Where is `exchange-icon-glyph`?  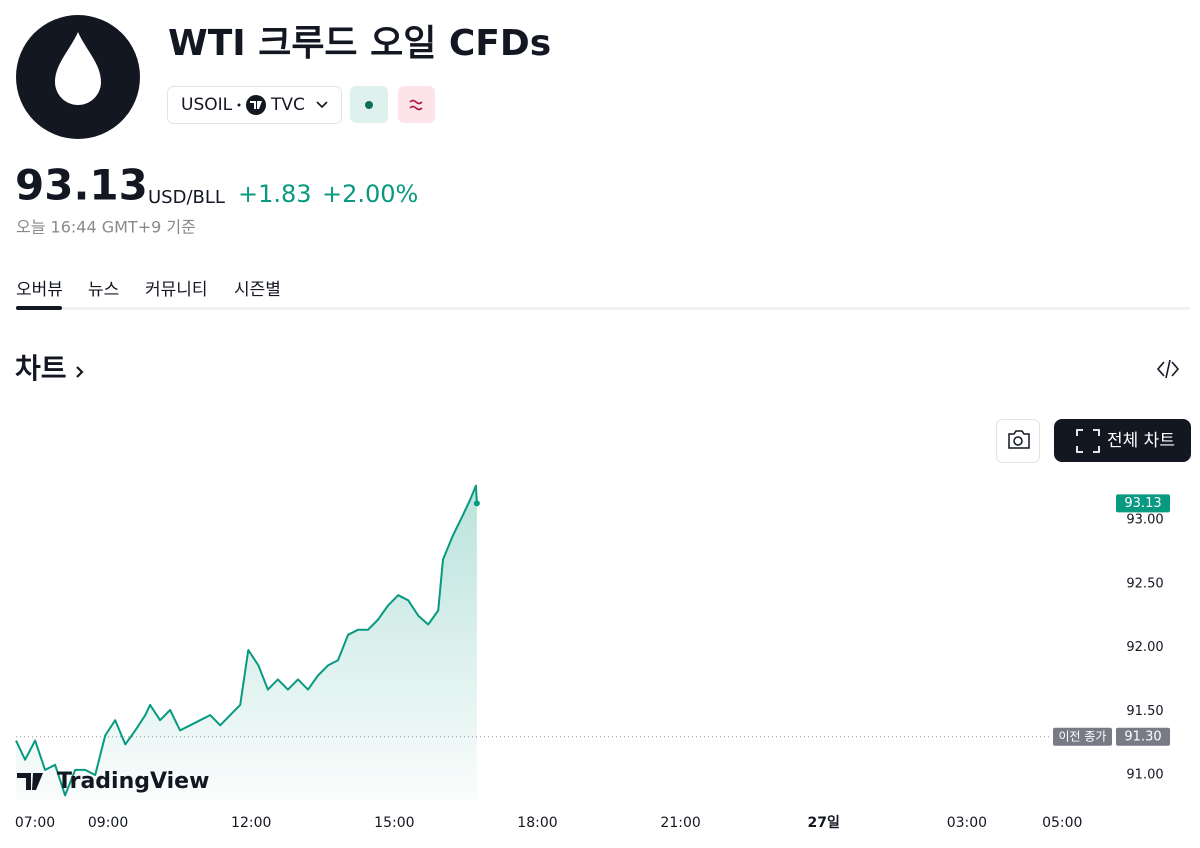
exchange-icon-glyph is located at coordinates (256, 105).